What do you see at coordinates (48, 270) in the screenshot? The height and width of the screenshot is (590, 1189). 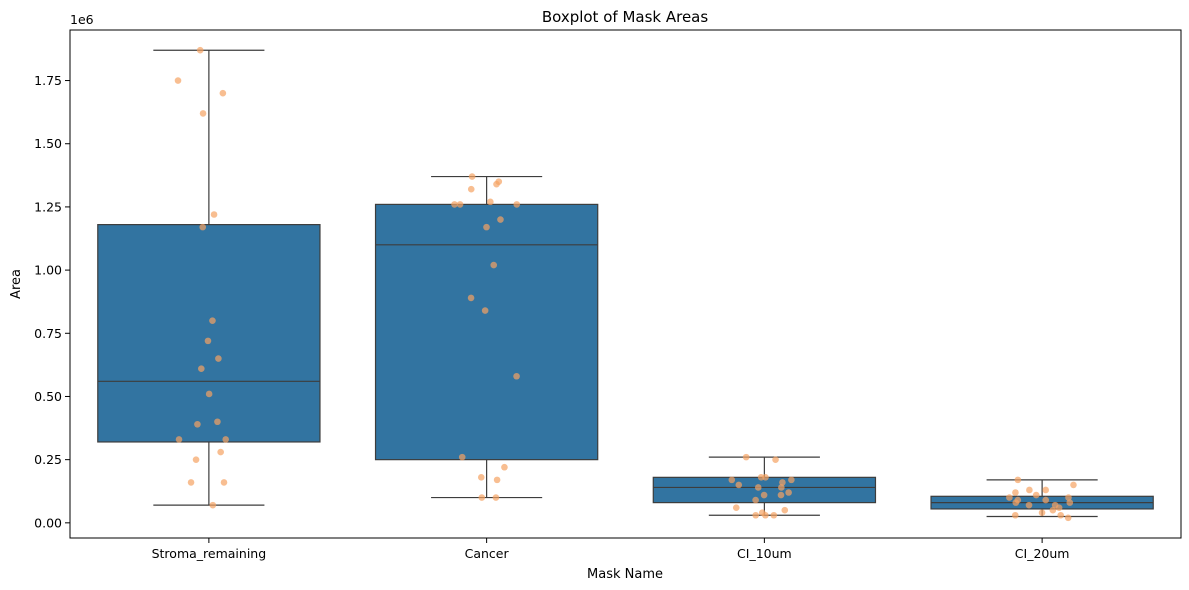 I see `y-tick-label: 1.00` at bounding box center [48, 270].